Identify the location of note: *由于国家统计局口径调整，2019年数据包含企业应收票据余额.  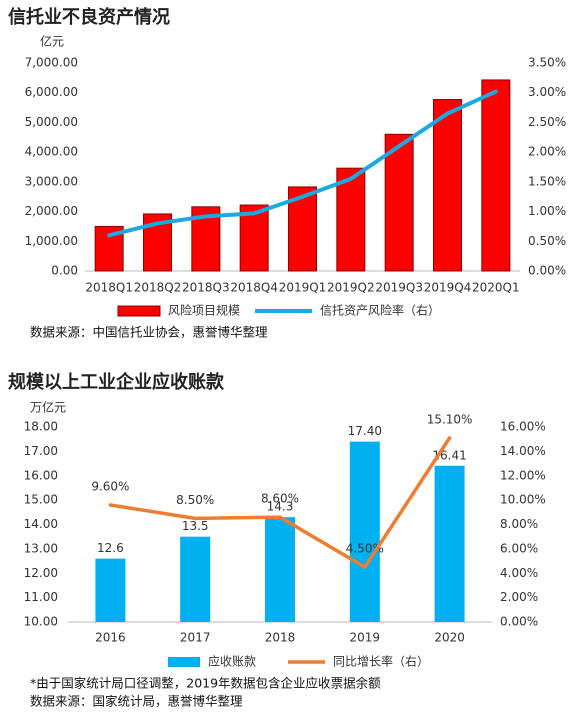
(205, 683).